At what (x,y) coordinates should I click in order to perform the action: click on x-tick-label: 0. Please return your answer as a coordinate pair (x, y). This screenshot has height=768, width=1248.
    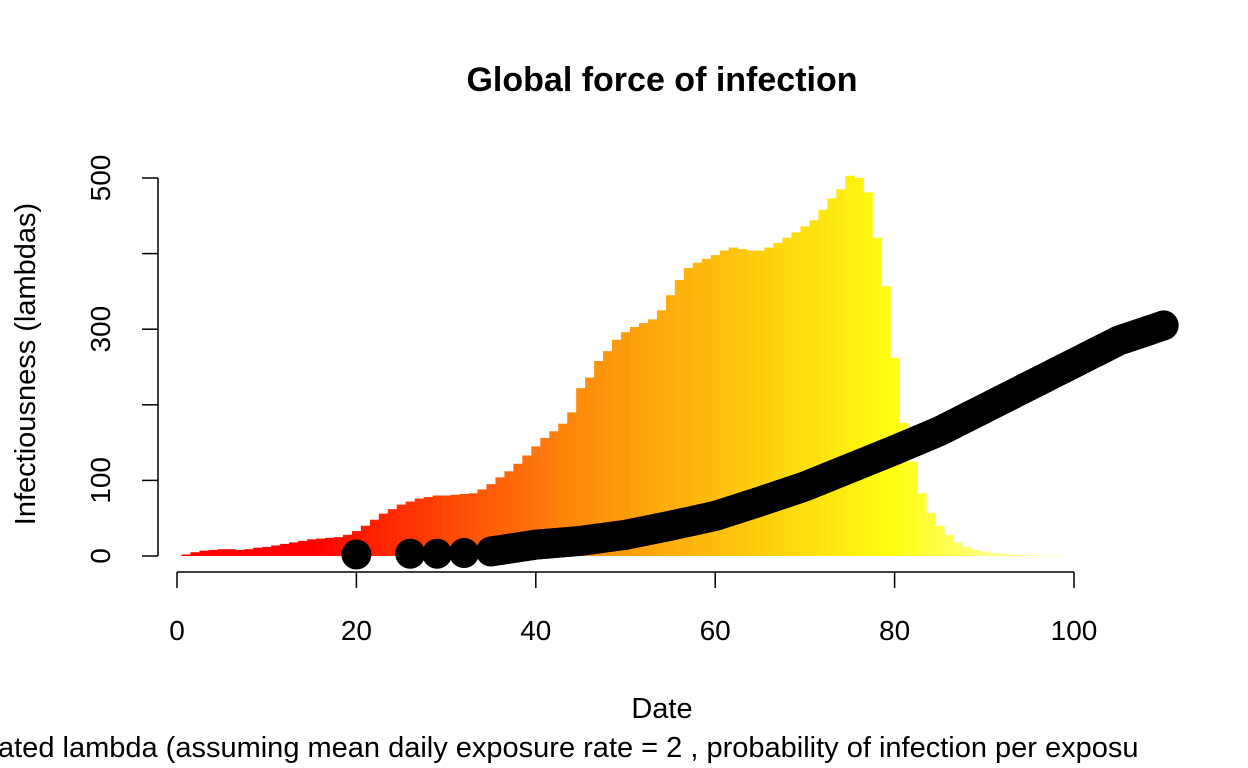
    Looking at the image, I should click on (177, 630).